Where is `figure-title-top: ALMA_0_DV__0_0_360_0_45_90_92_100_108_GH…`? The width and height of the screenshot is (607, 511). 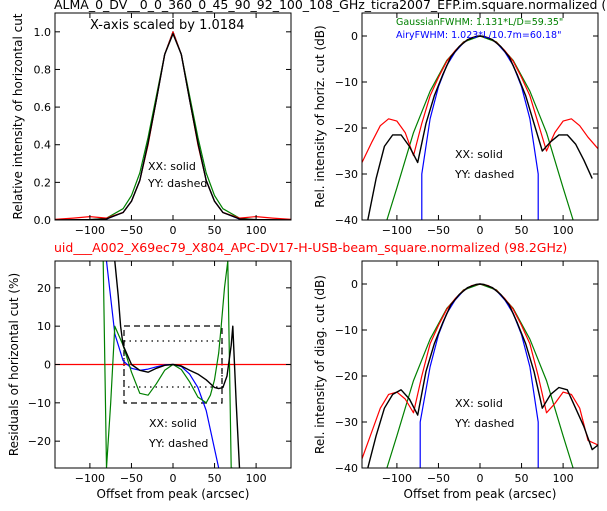
figure-title-top: ALMA_0_DV__0_0_360_0_45_90_92_100_108_GH… is located at coordinates (330, 6).